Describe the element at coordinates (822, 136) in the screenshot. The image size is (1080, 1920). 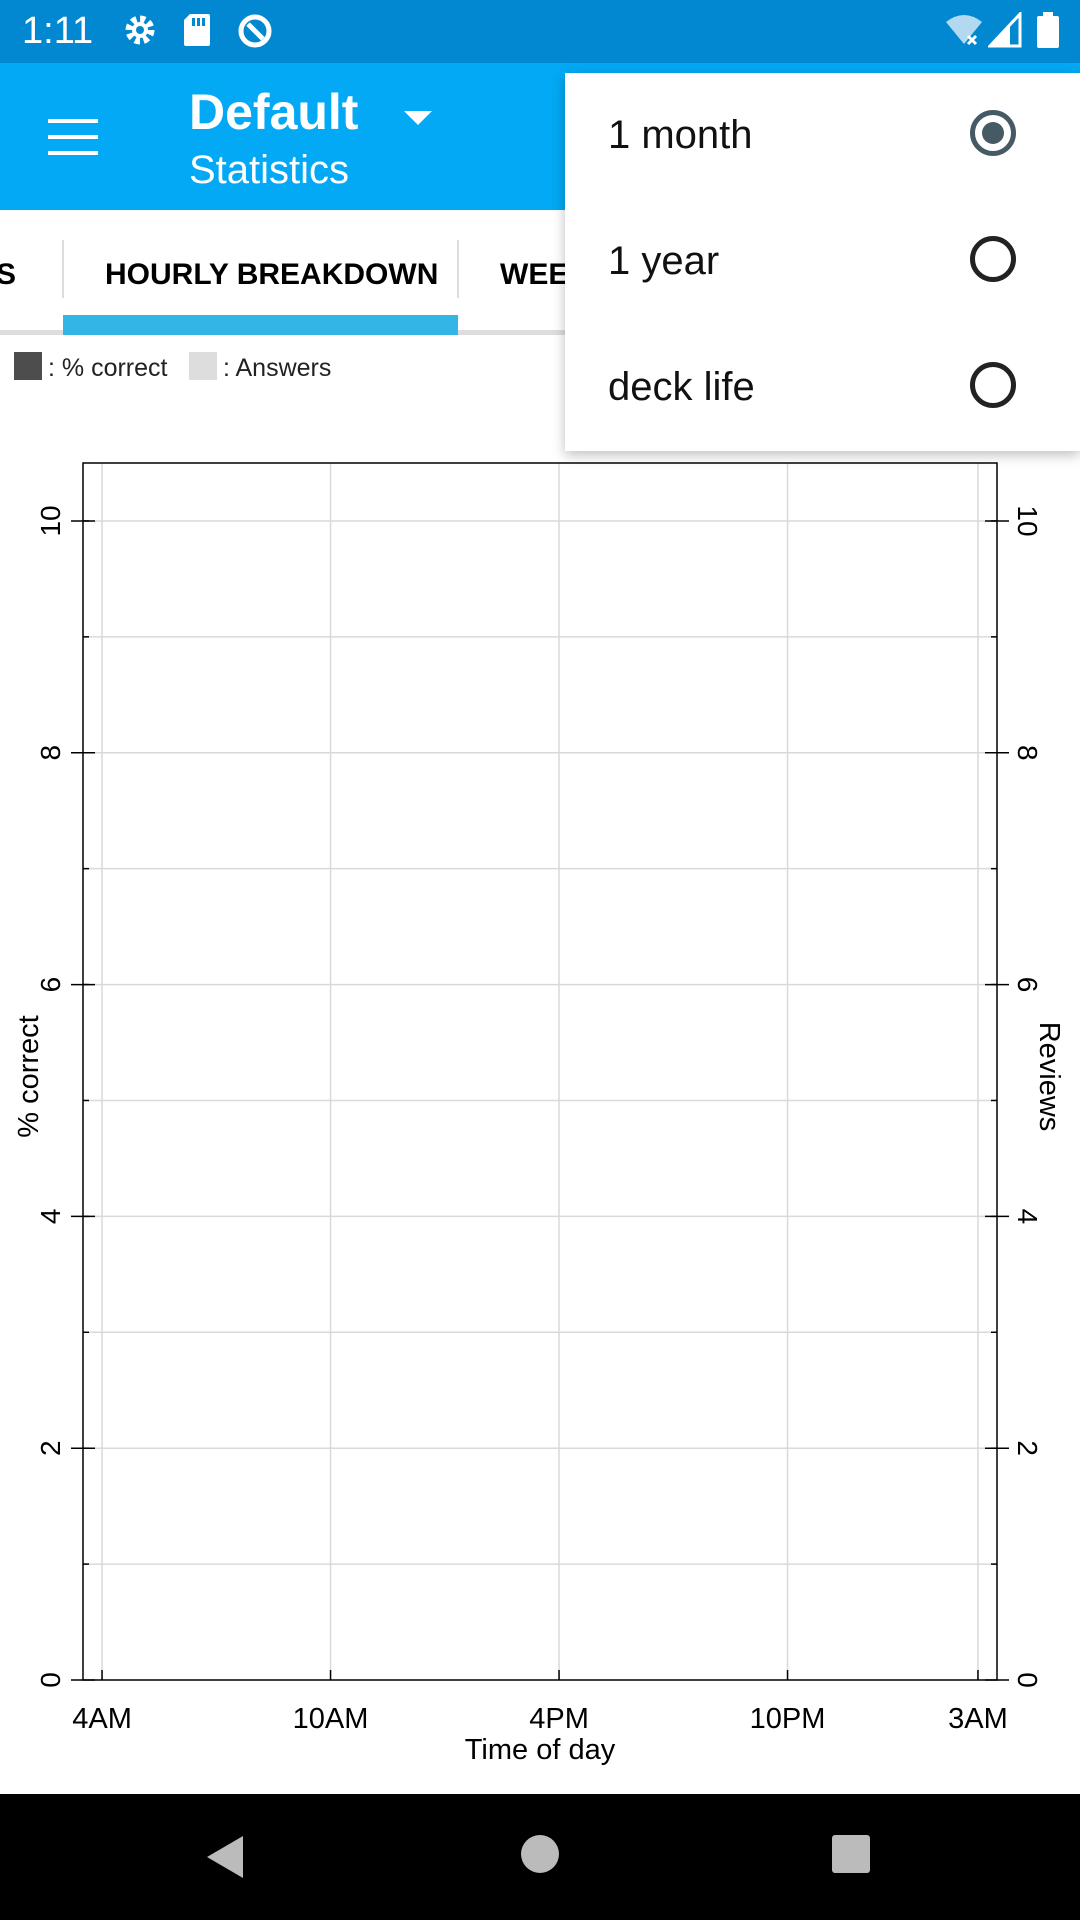
I see `menu-item-1-month: 1 month` at that location.